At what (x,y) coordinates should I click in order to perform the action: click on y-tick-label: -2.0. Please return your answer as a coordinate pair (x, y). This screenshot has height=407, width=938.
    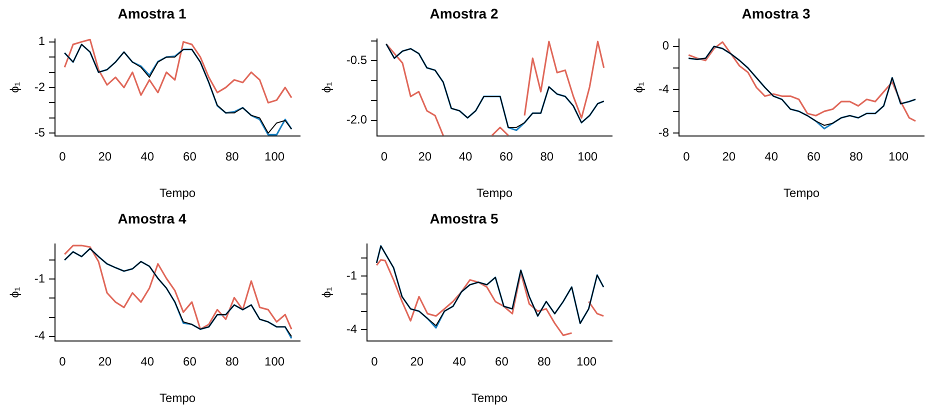
    Looking at the image, I should click on (357, 119).